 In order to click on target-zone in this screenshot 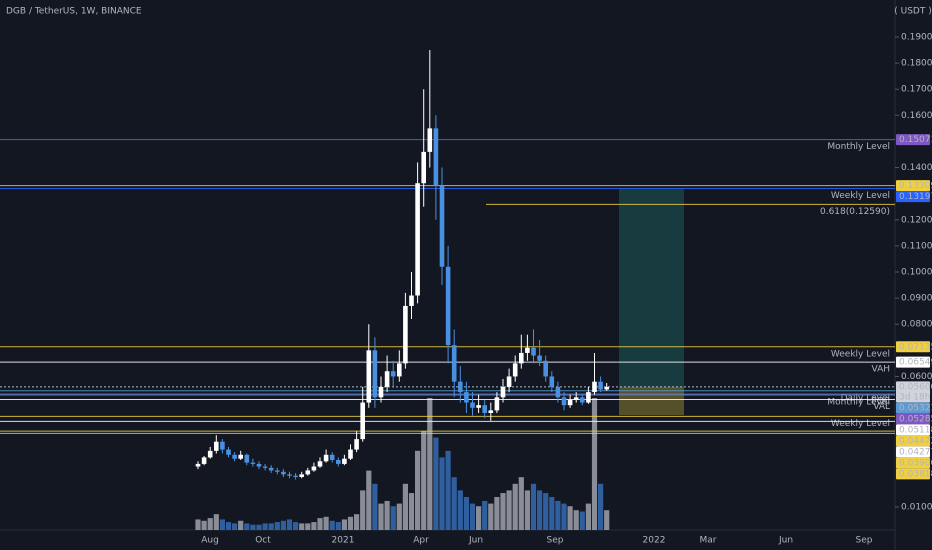, I will do `click(651, 287)`.